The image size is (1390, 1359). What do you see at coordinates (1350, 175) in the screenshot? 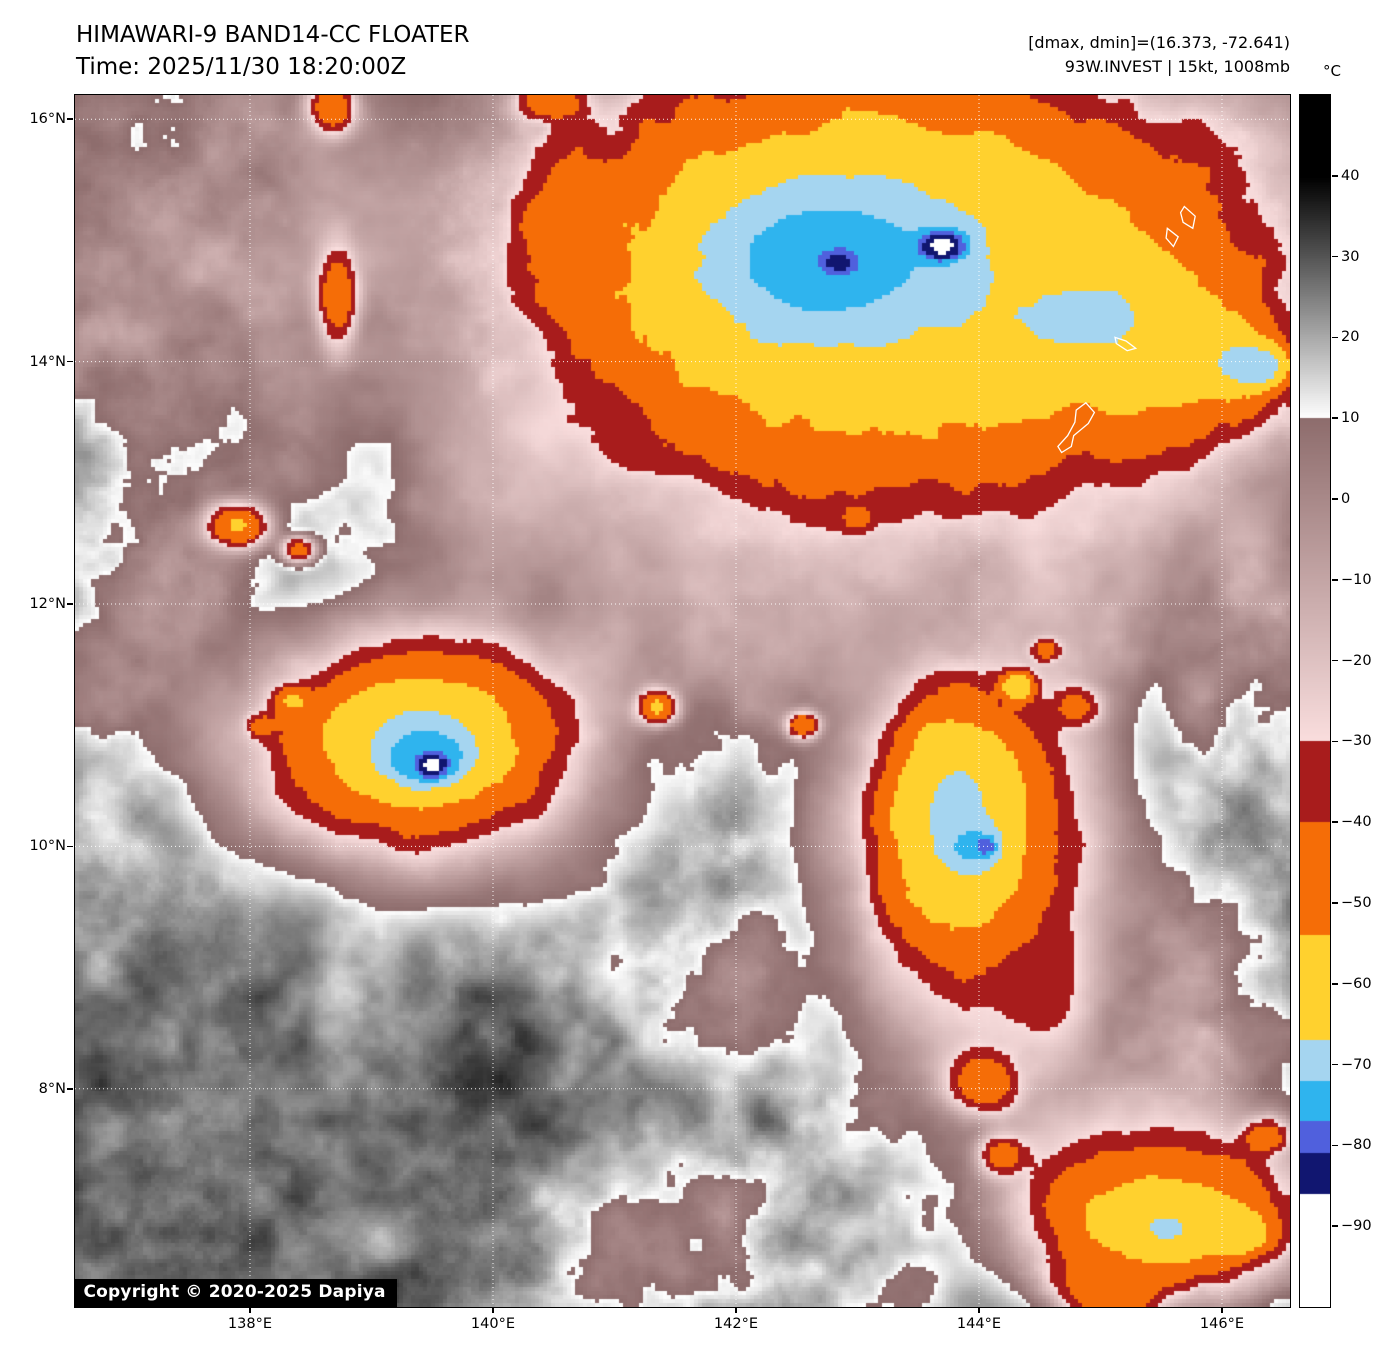
I see `colorbar-tick-label: 40` at bounding box center [1350, 175].